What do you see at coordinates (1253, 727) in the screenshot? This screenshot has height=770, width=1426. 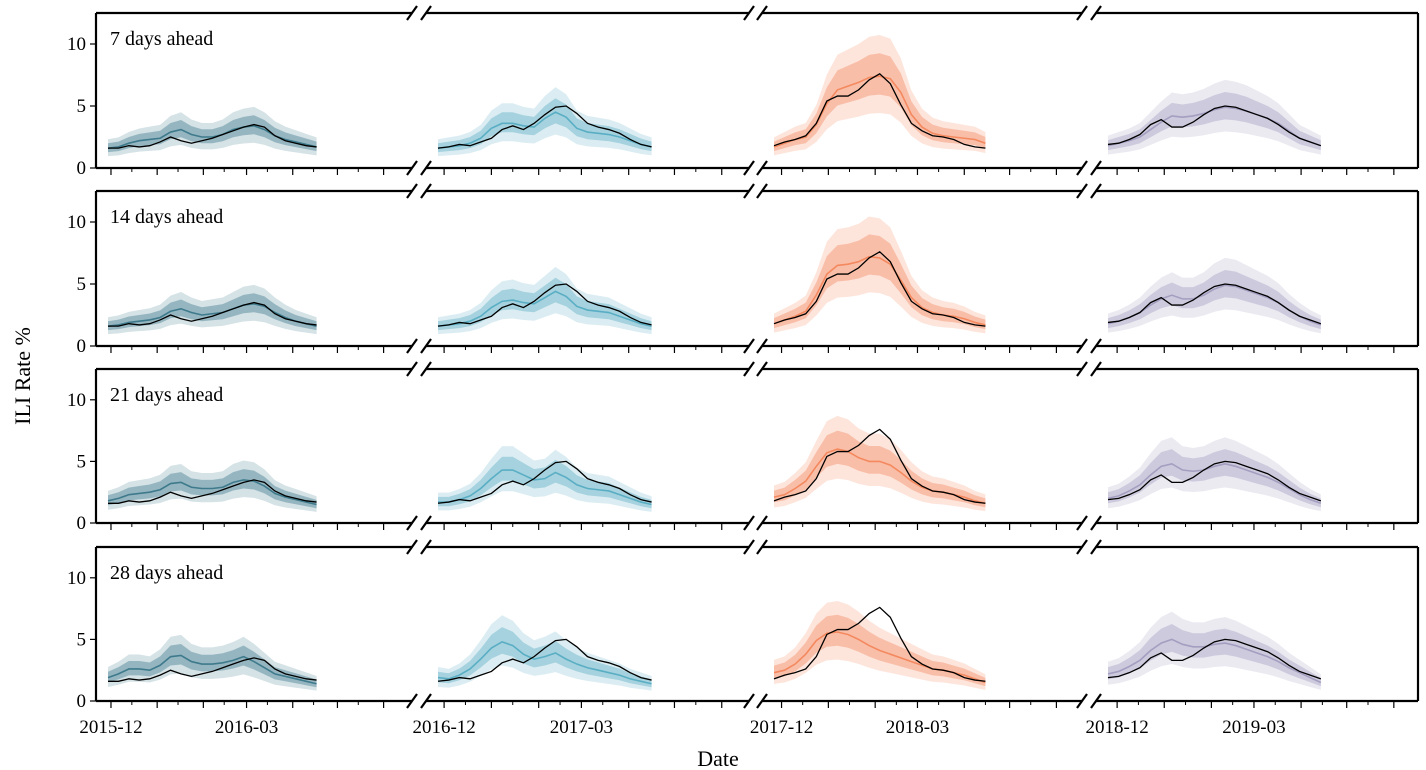 I see `x-tick-label: 2019-03` at bounding box center [1253, 727].